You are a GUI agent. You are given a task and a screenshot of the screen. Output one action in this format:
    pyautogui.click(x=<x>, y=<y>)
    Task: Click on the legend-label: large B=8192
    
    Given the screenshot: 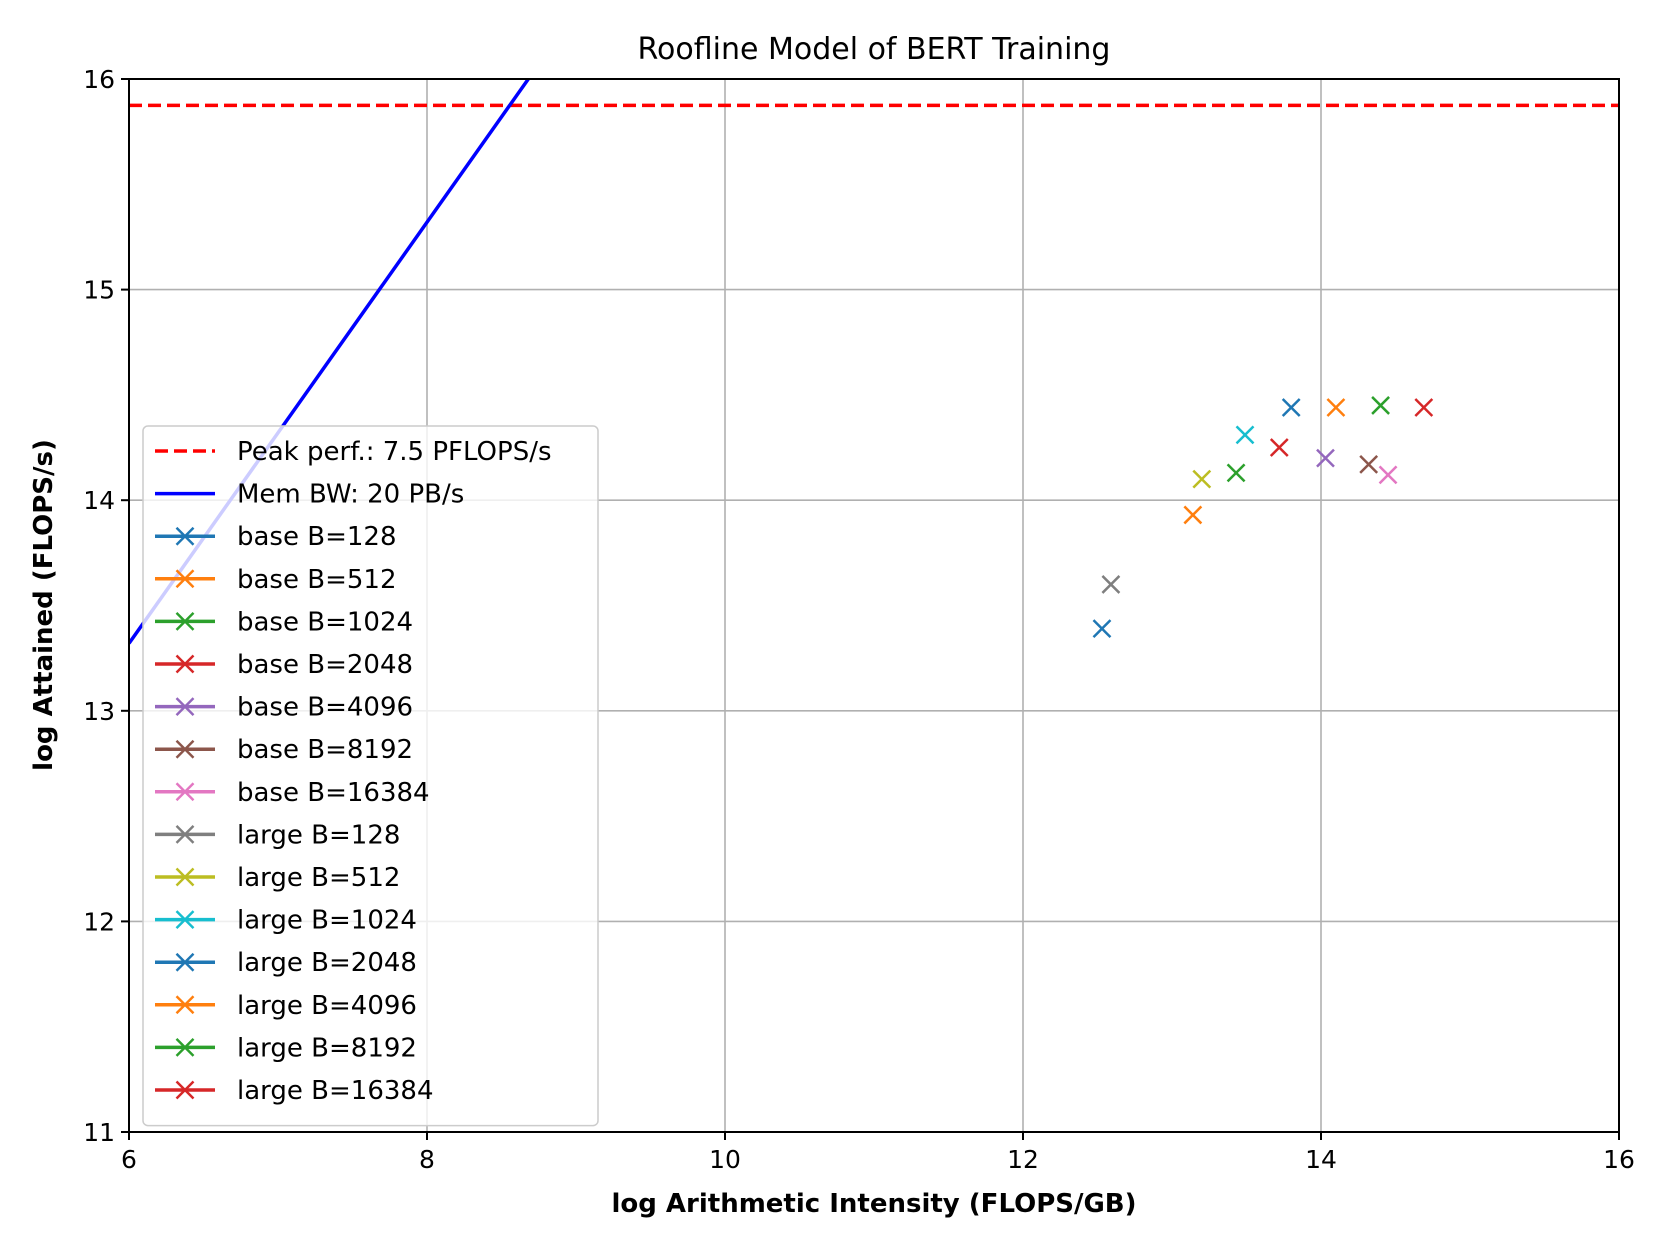 What is the action you would take?
    pyautogui.click(x=327, y=1048)
    